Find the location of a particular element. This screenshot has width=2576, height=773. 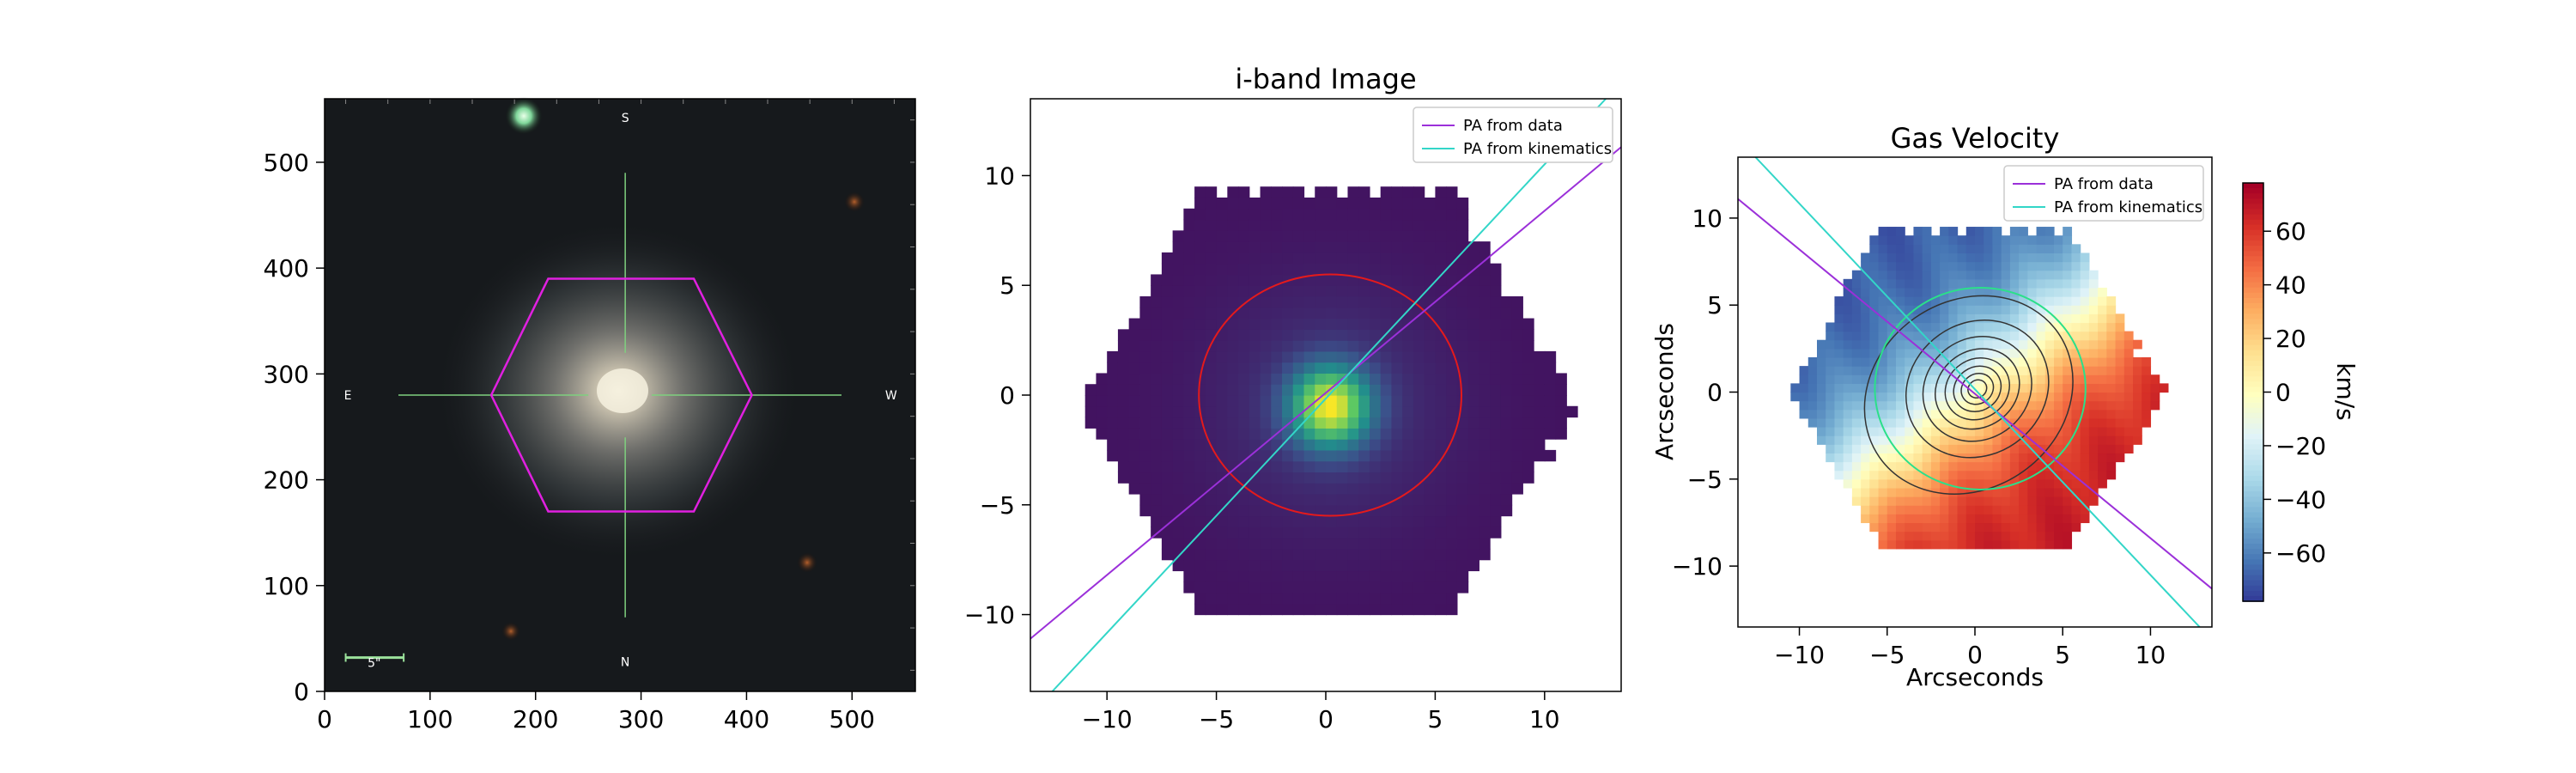

flux-contour is located at coordinates (1977, 388).